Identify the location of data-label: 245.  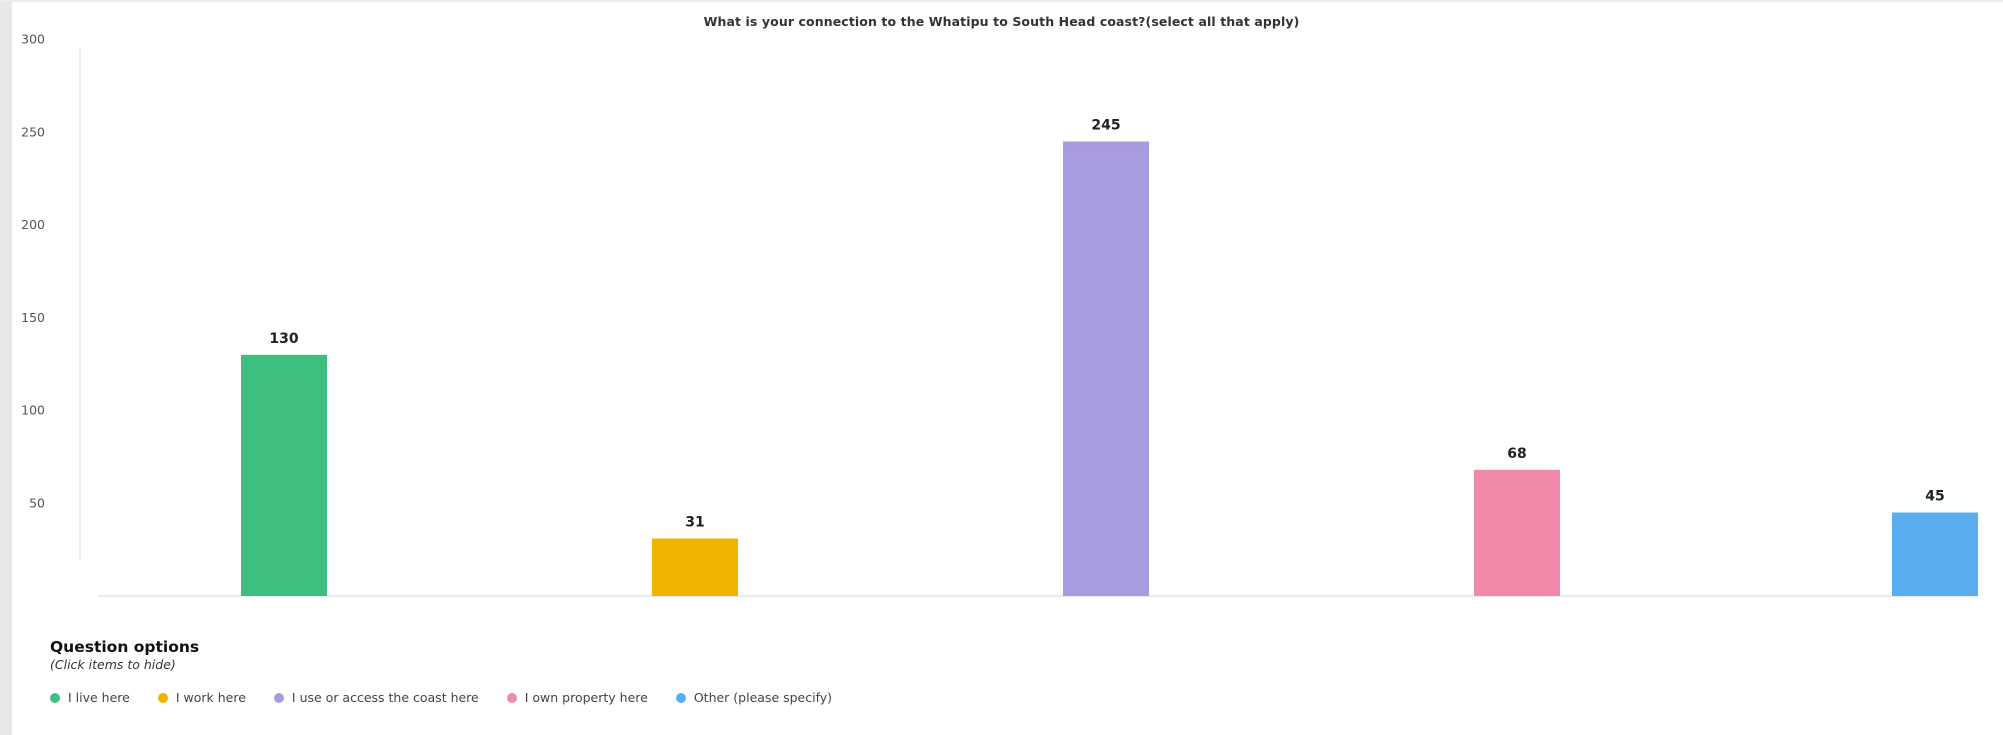
(1105, 126).